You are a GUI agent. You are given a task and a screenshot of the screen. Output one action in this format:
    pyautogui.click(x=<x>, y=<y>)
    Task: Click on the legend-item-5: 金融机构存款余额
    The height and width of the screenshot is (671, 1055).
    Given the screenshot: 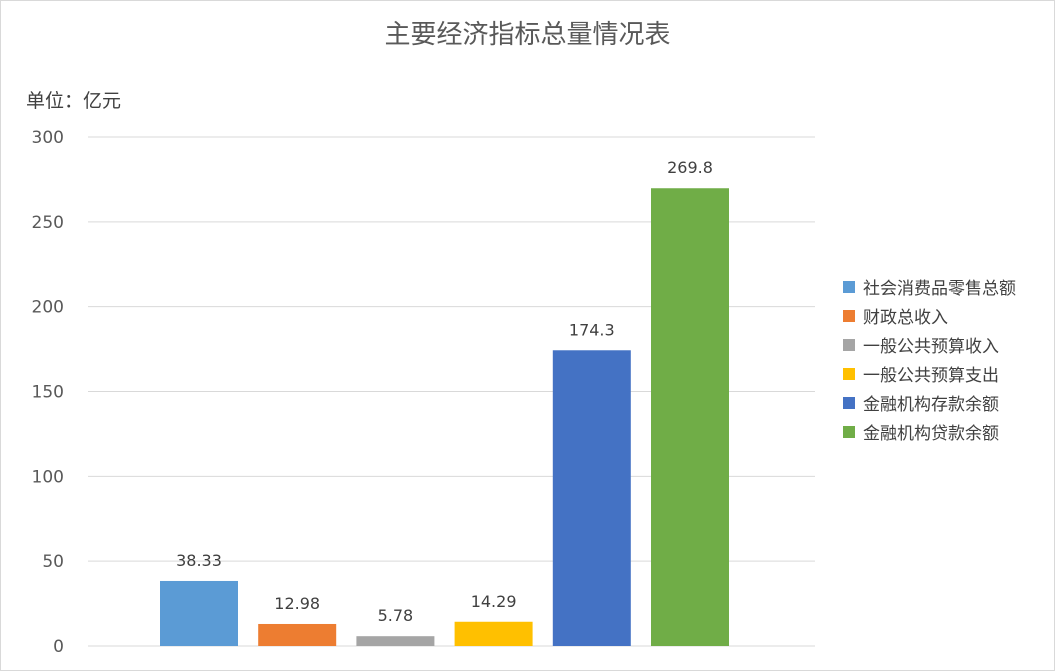 What is the action you would take?
    pyautogui.click(x=929, y=402)
    